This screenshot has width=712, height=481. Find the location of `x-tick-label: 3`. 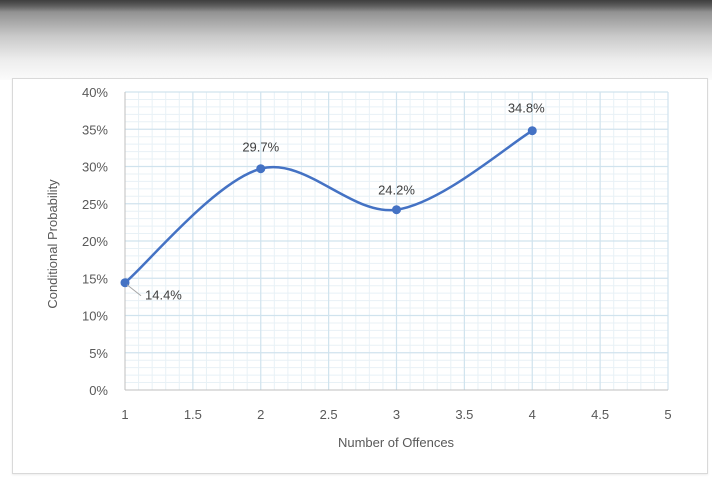

x-tick-label: 3 is located at coordinates (396, 414).